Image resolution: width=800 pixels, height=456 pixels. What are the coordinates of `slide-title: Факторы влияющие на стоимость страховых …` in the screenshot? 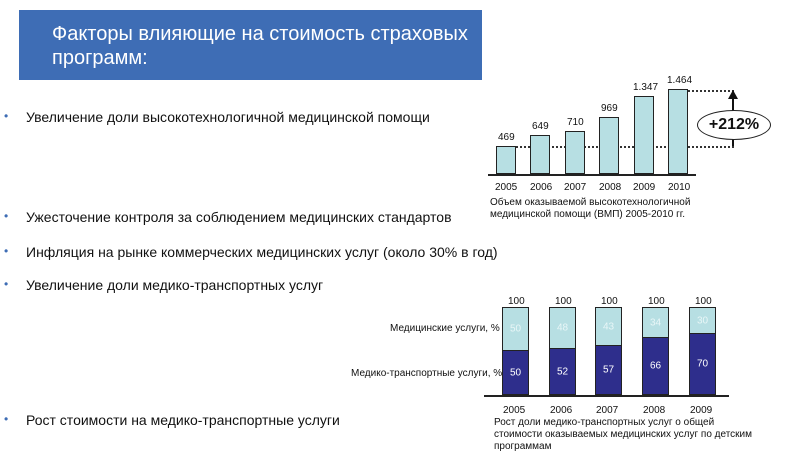 It's located at (250, 45).